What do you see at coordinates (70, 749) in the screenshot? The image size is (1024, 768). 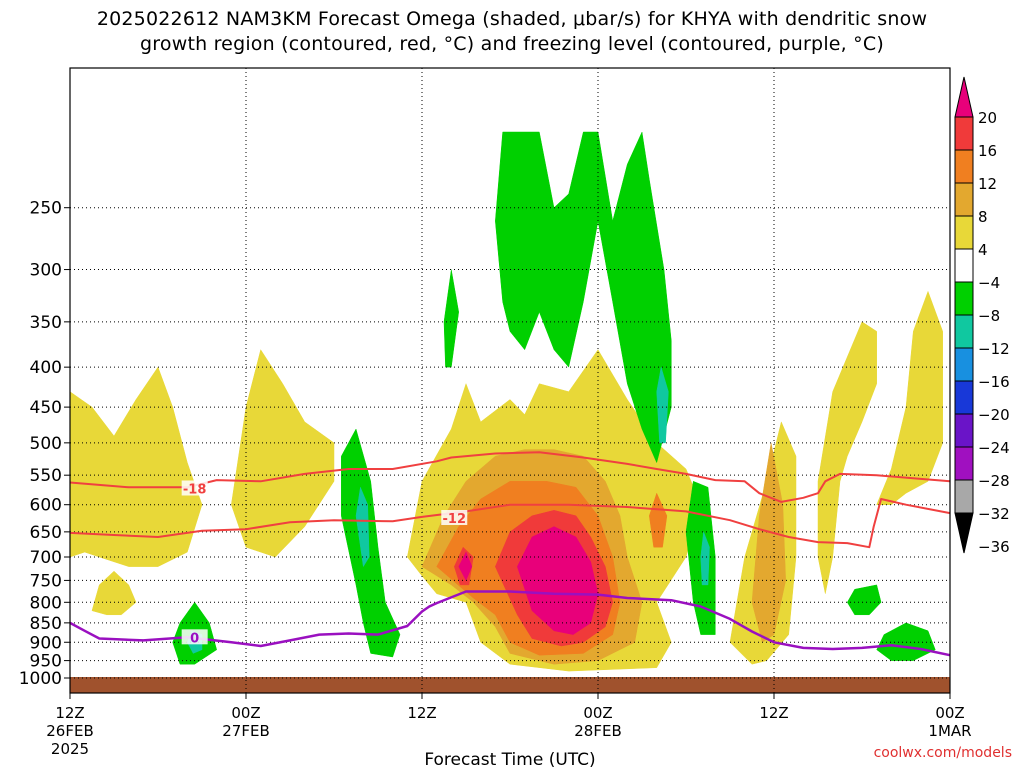 I see `x-tick-label-0-2: 2025` at bounding box center [70, 749].